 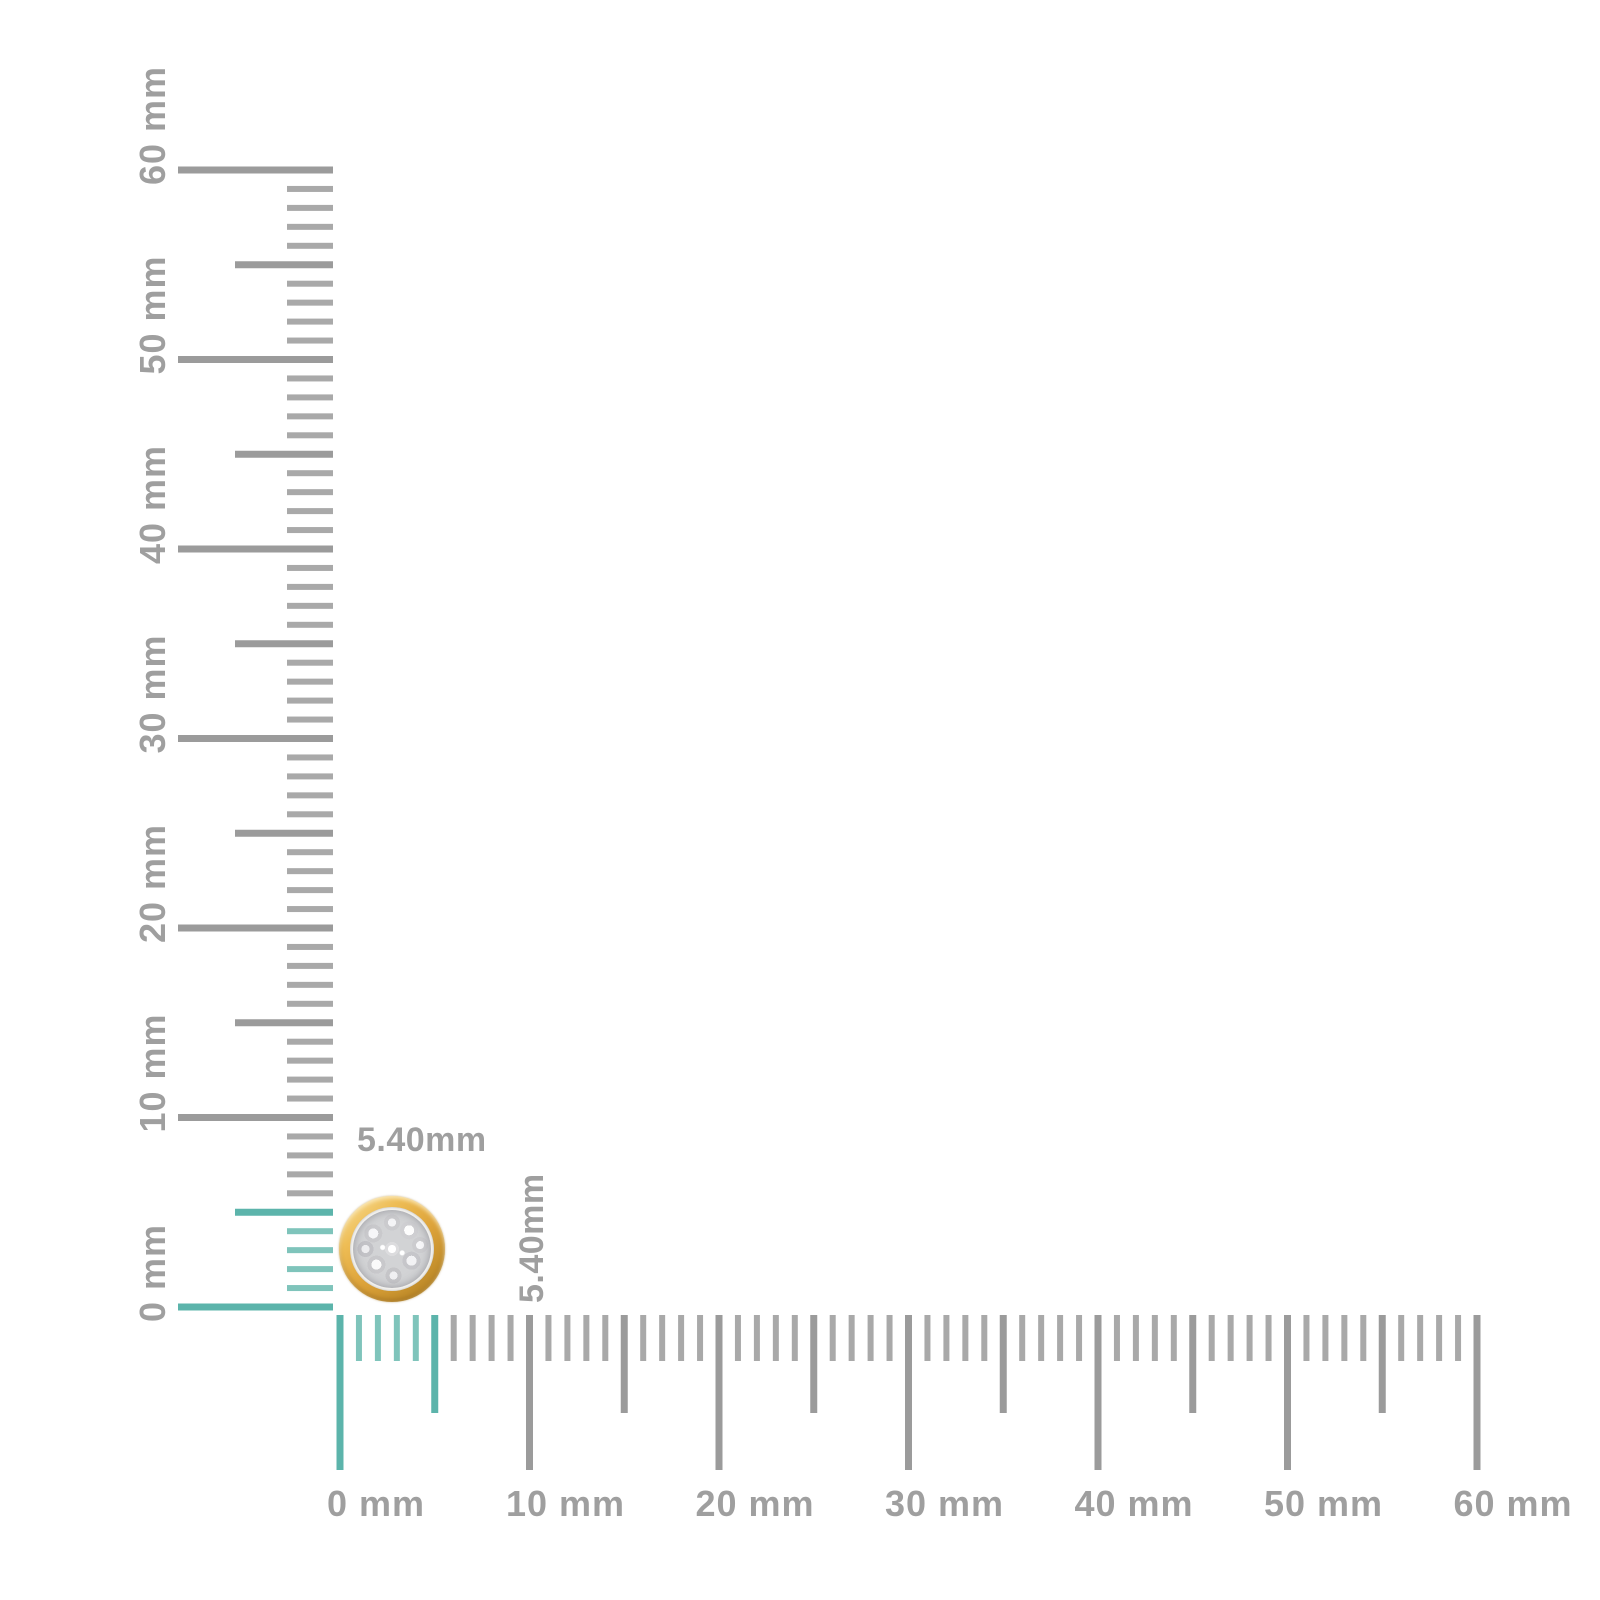 What do you see at coordinates (310, 397) in the screenshot?
I see `vertical-tick-48mm` at bounding box center [310, 397].